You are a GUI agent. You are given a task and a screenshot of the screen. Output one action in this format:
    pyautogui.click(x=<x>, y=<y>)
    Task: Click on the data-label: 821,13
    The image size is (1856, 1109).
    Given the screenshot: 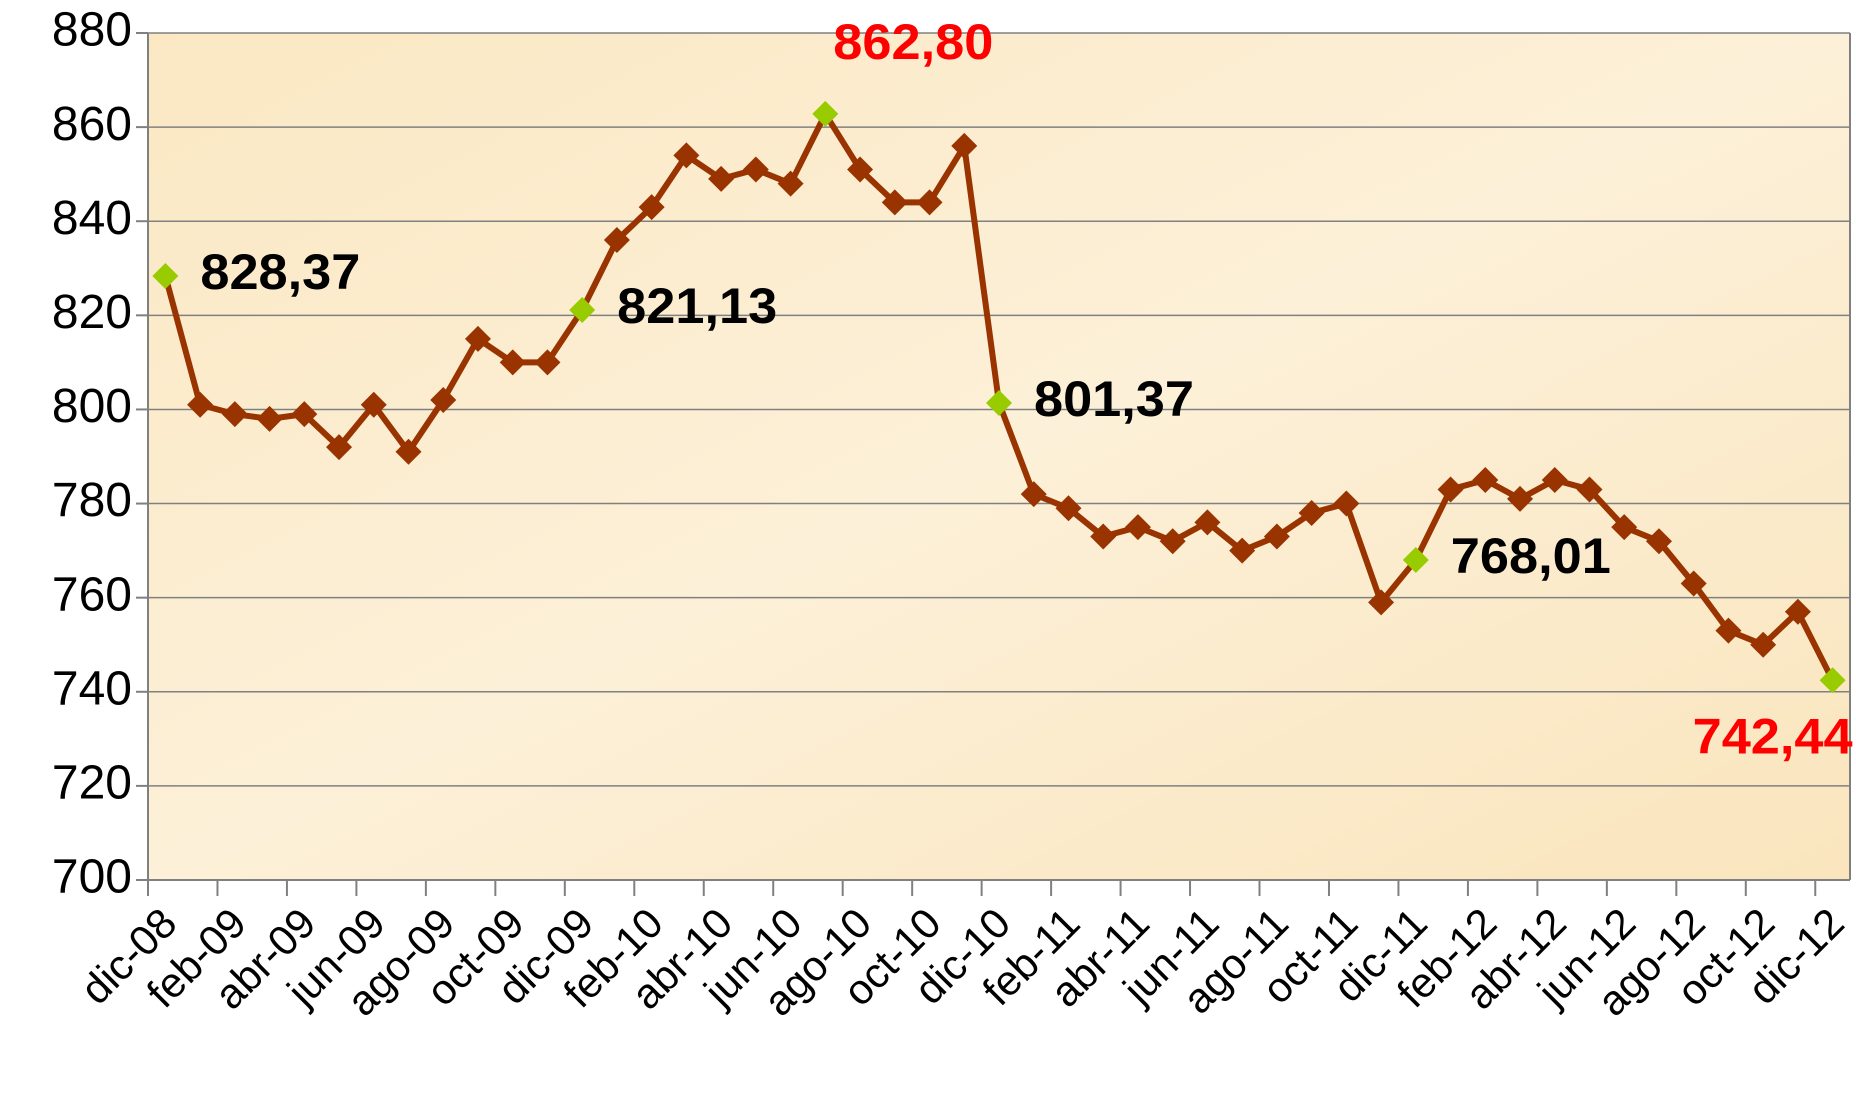 What is the action you would take?
    pyautogui.click(x=697, y=306)
    